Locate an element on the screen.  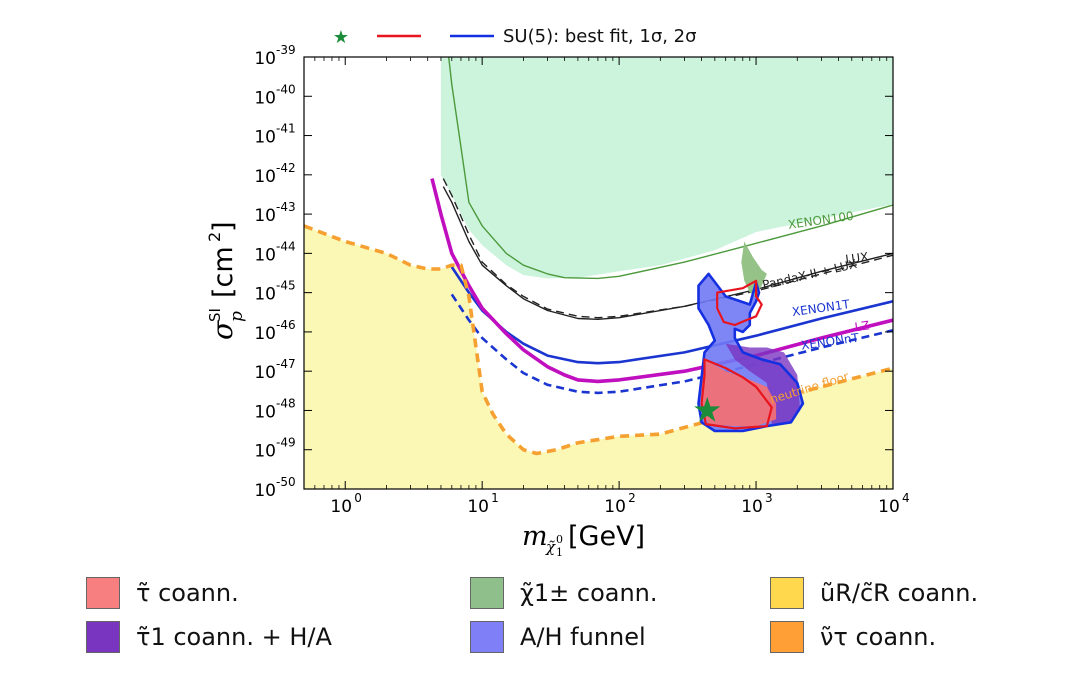
y-tick-label: 10 -50 is located at coordinates (274, 488).